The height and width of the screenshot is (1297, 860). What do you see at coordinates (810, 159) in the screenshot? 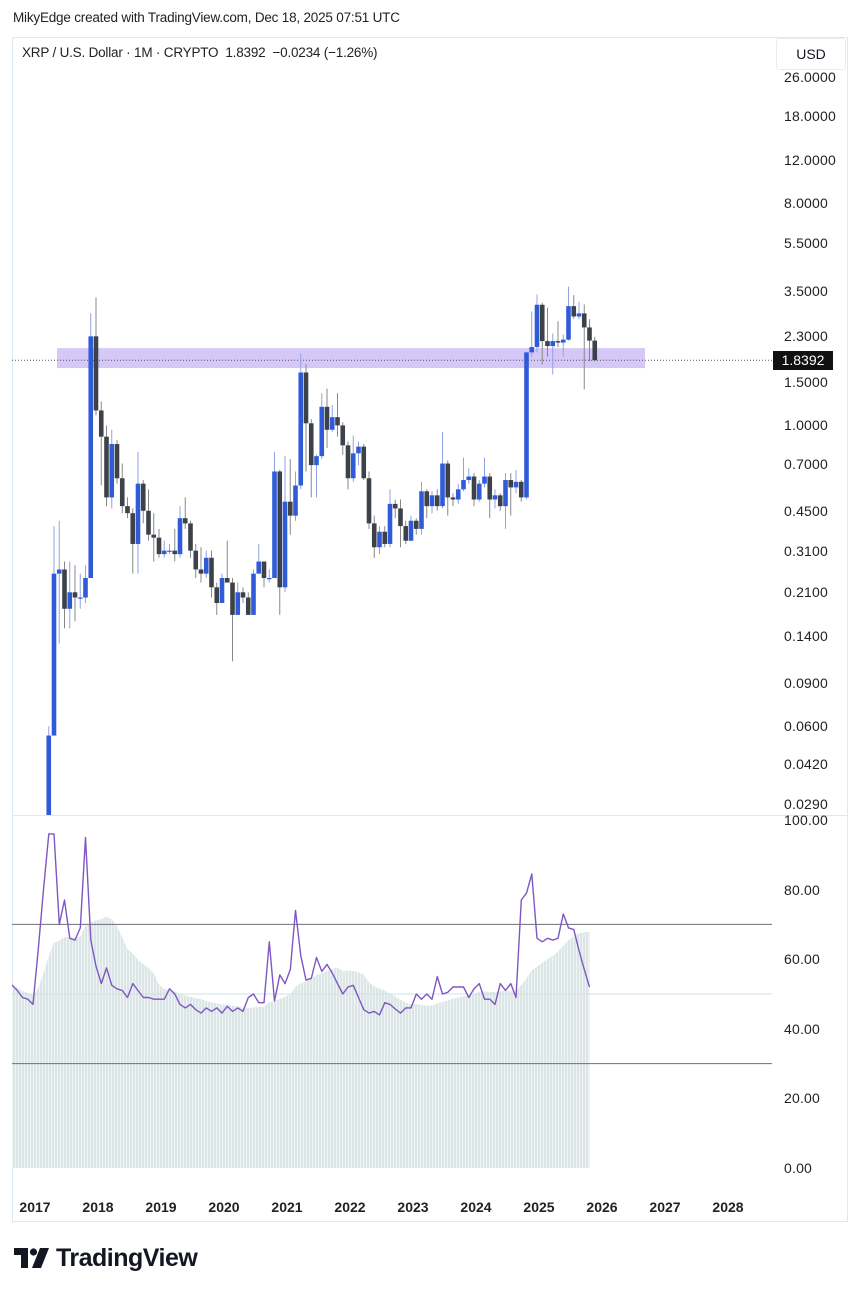
I see `price-tick-label: 12.0000` at bounding box center [810, 159].